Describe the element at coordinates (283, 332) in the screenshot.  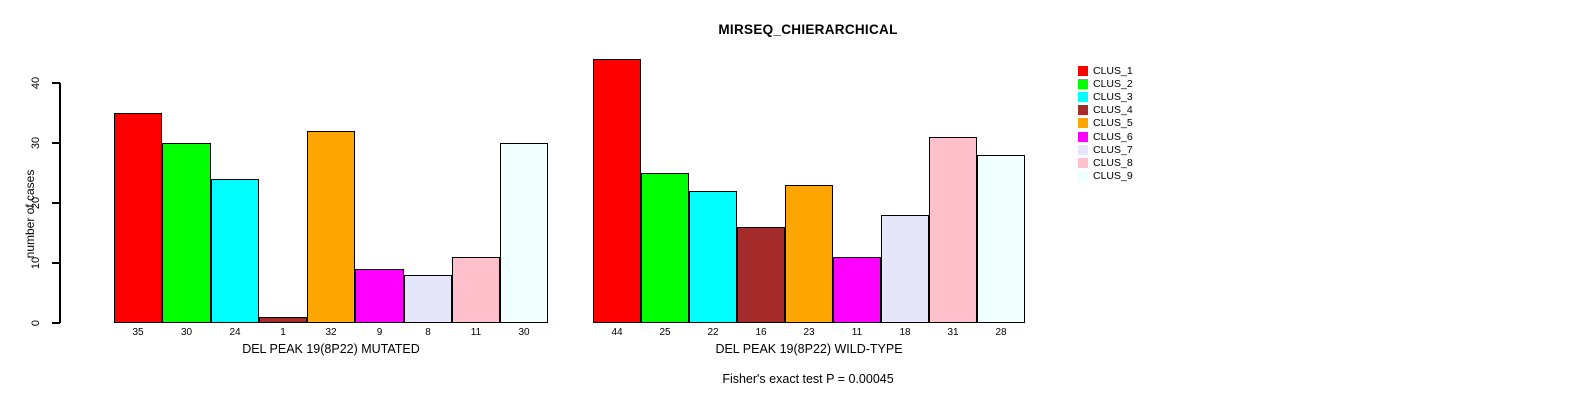
I see `bar-value-label-left-CLUS_4: 1` at that location.